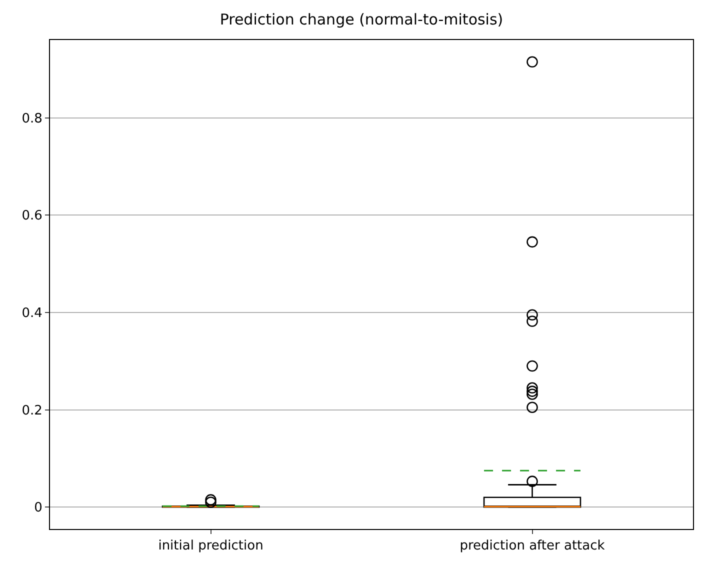  I want to click on y-tick-label: 0.6, so click(32, 216).